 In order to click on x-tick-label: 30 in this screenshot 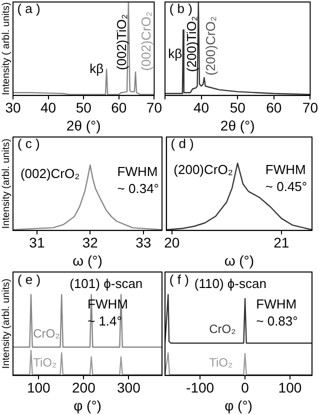, I will do `click(13, 108)`.